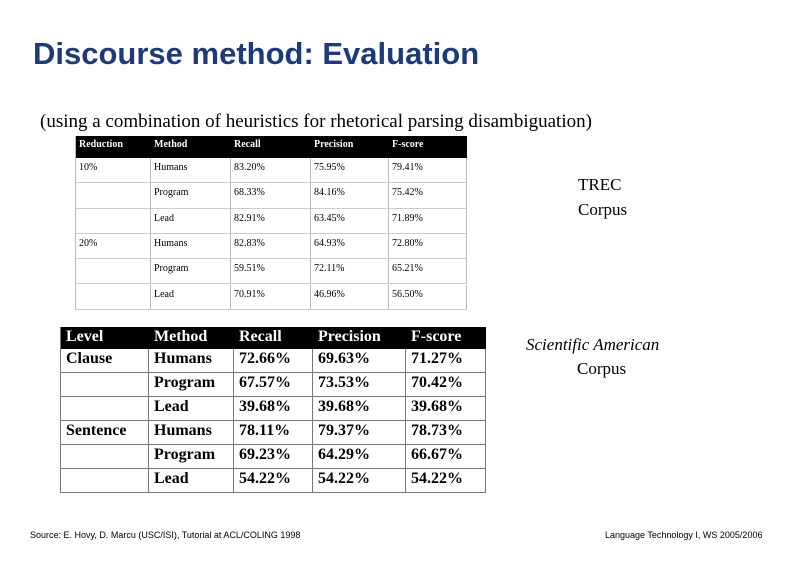 The width and height of the screenshot is (810, 570). I want to click on corpus-label: TREC, so click(600, 184).